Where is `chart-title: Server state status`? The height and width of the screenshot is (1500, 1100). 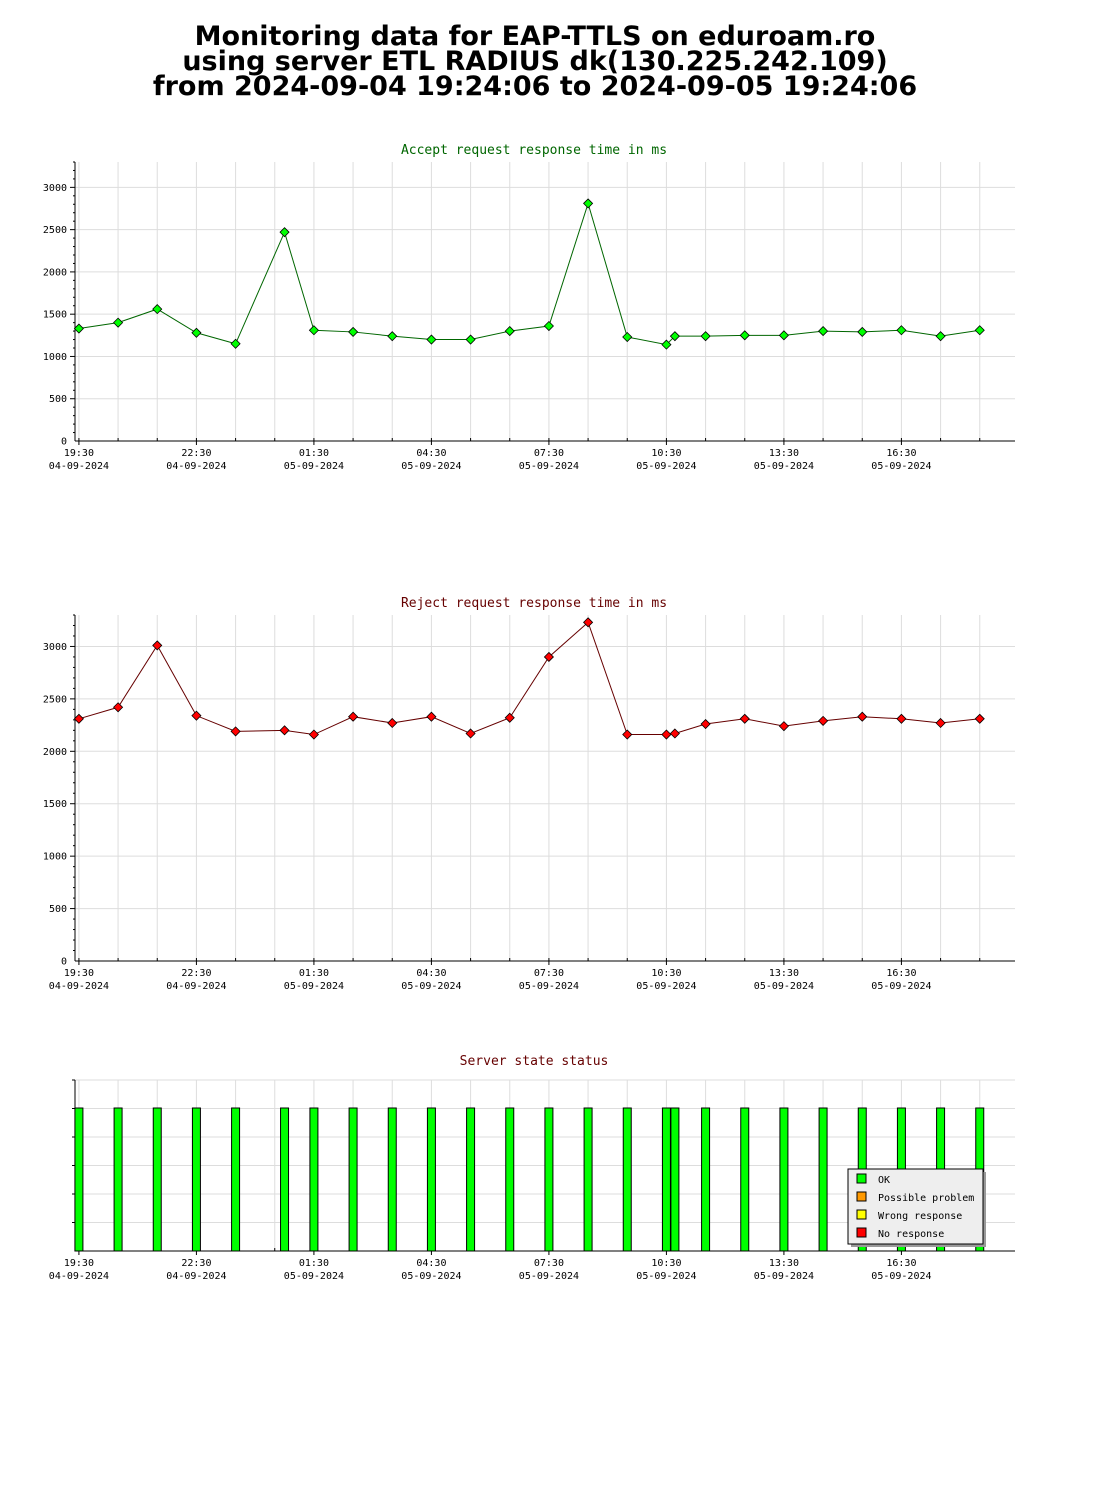
chart-title: Server state status is located at coordinates (534, 1061).